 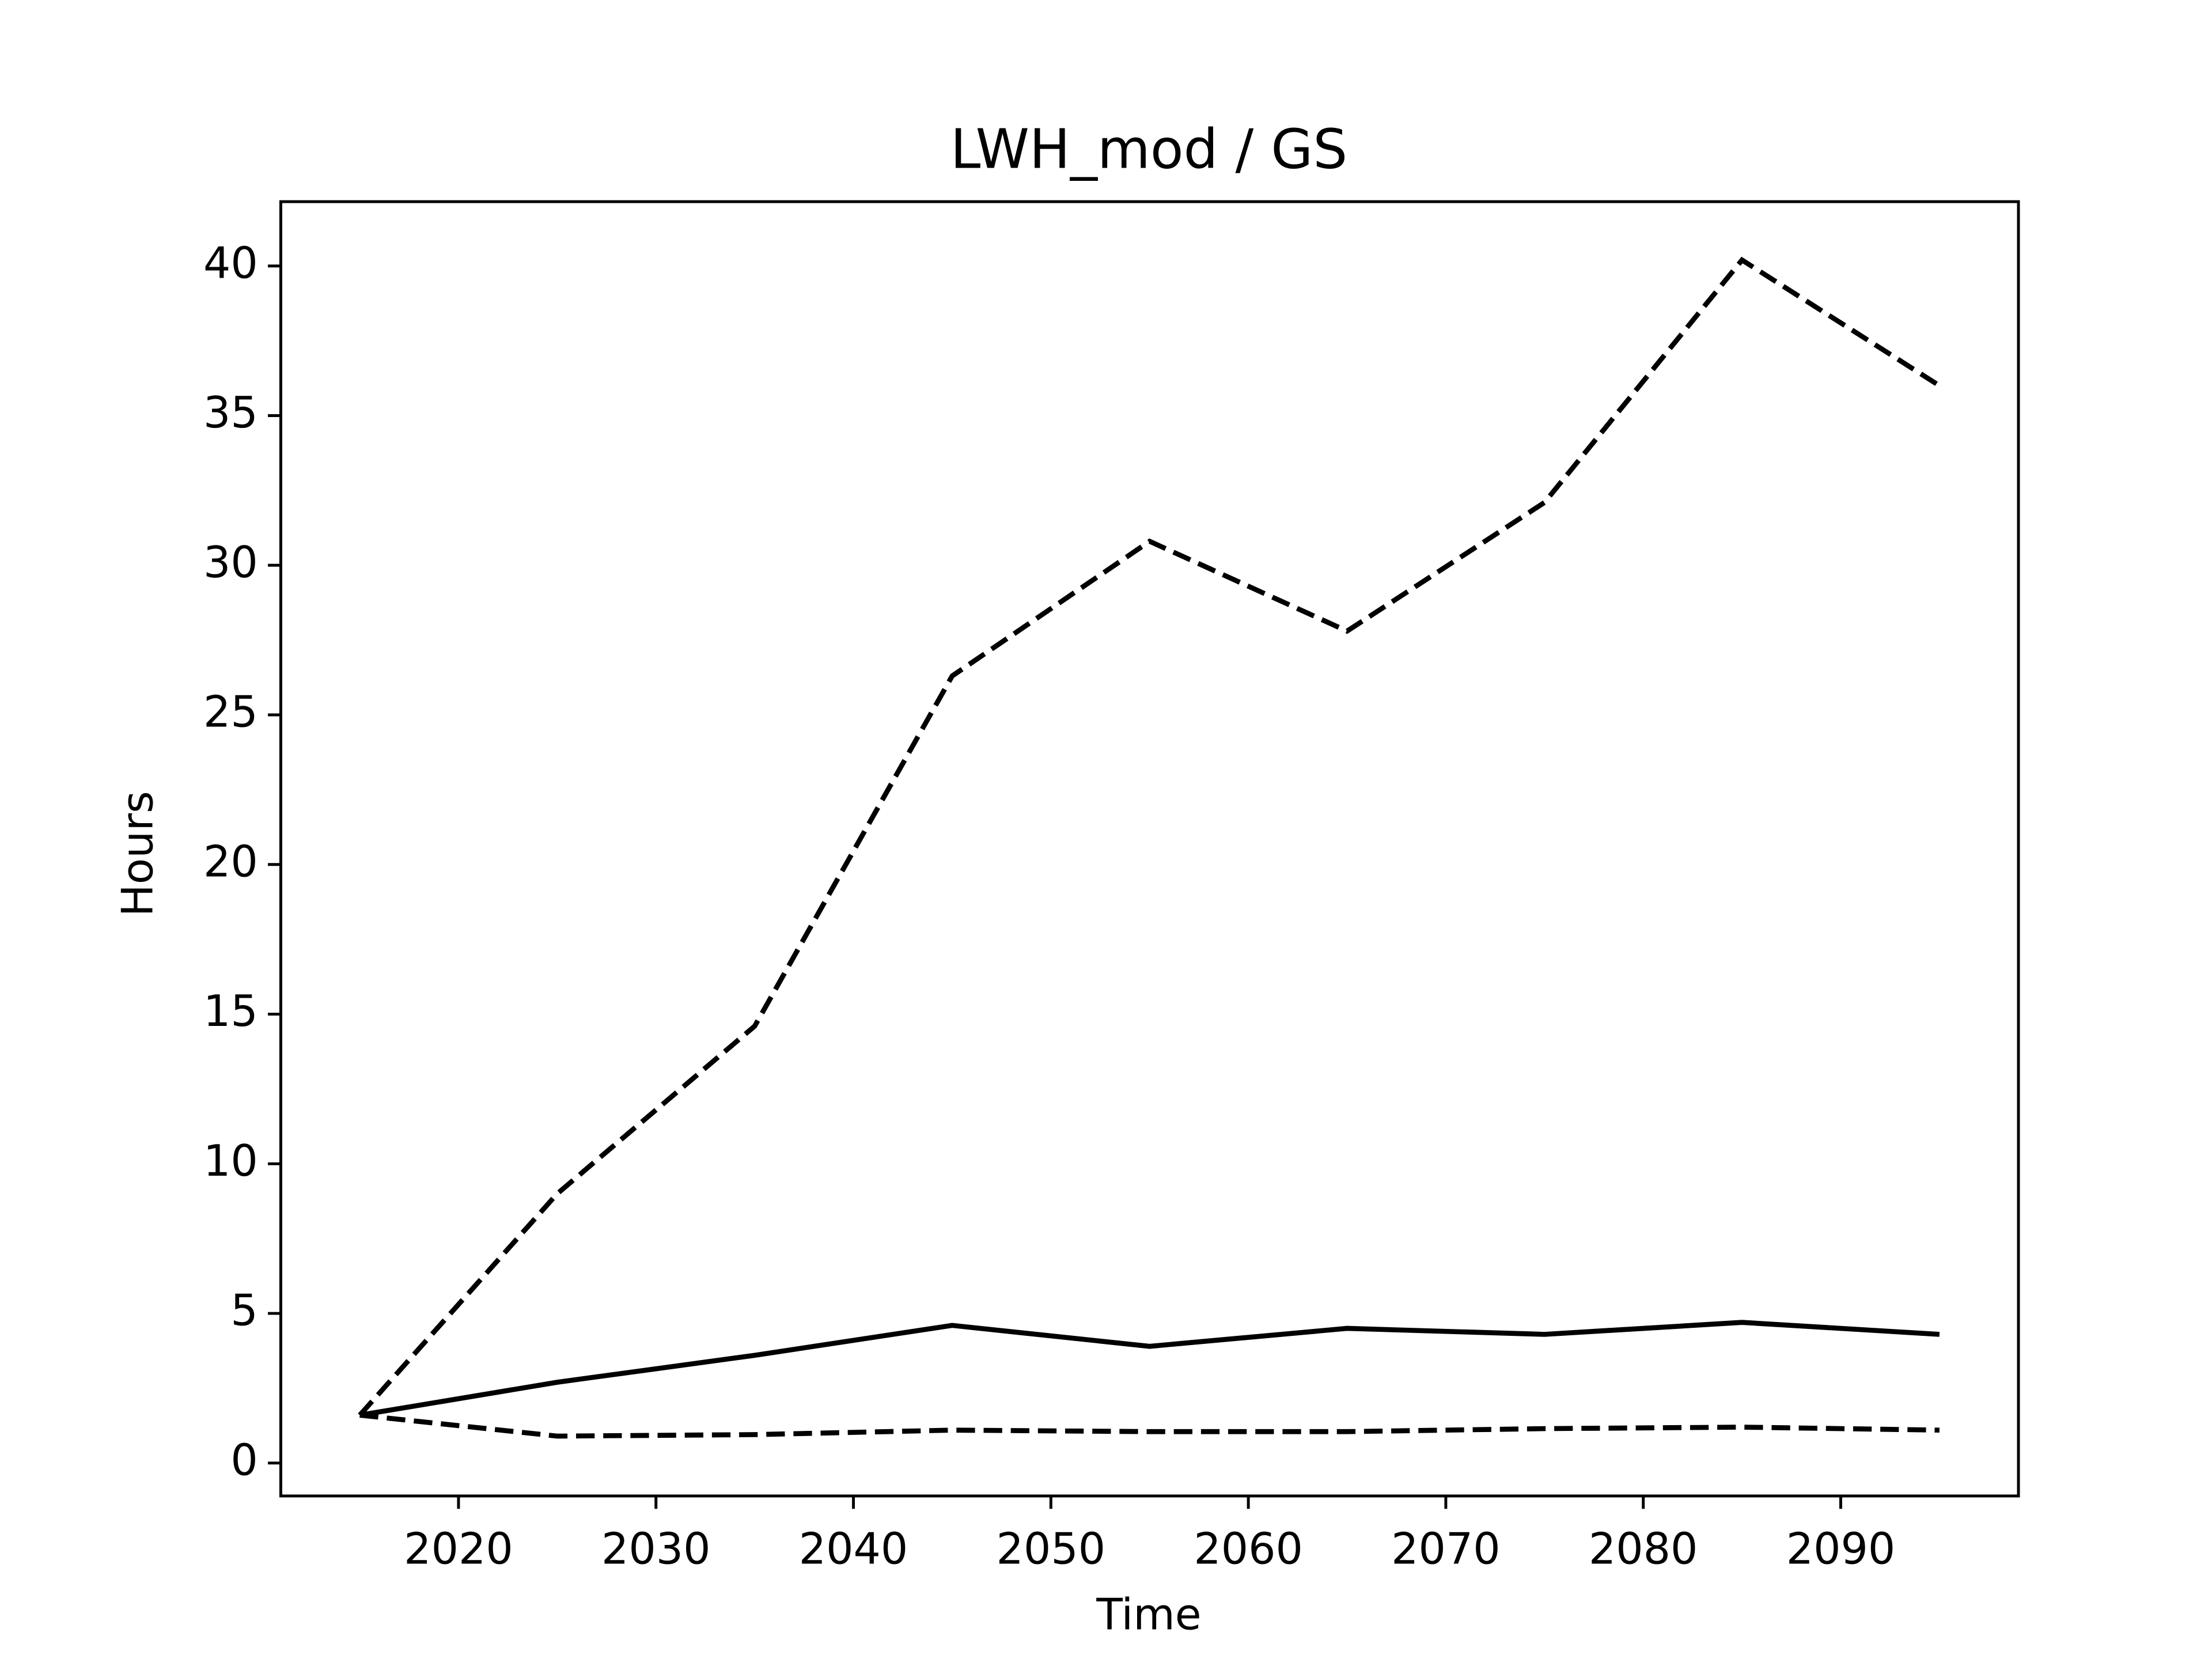 I want to click on y-tick-label: 5, so click(x=243, y=1311).